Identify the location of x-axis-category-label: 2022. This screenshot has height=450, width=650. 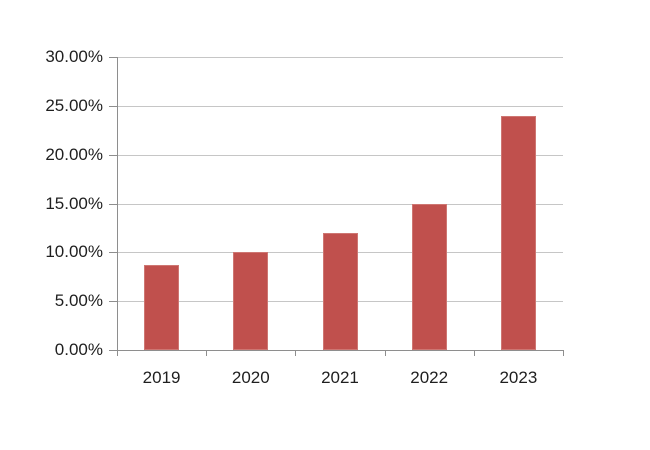
(429, 377).